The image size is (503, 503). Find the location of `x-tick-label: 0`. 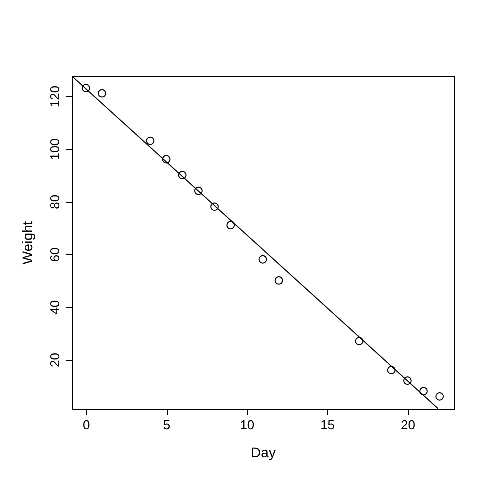

x-tick-label: 0 is located at coordinates (86, 425).